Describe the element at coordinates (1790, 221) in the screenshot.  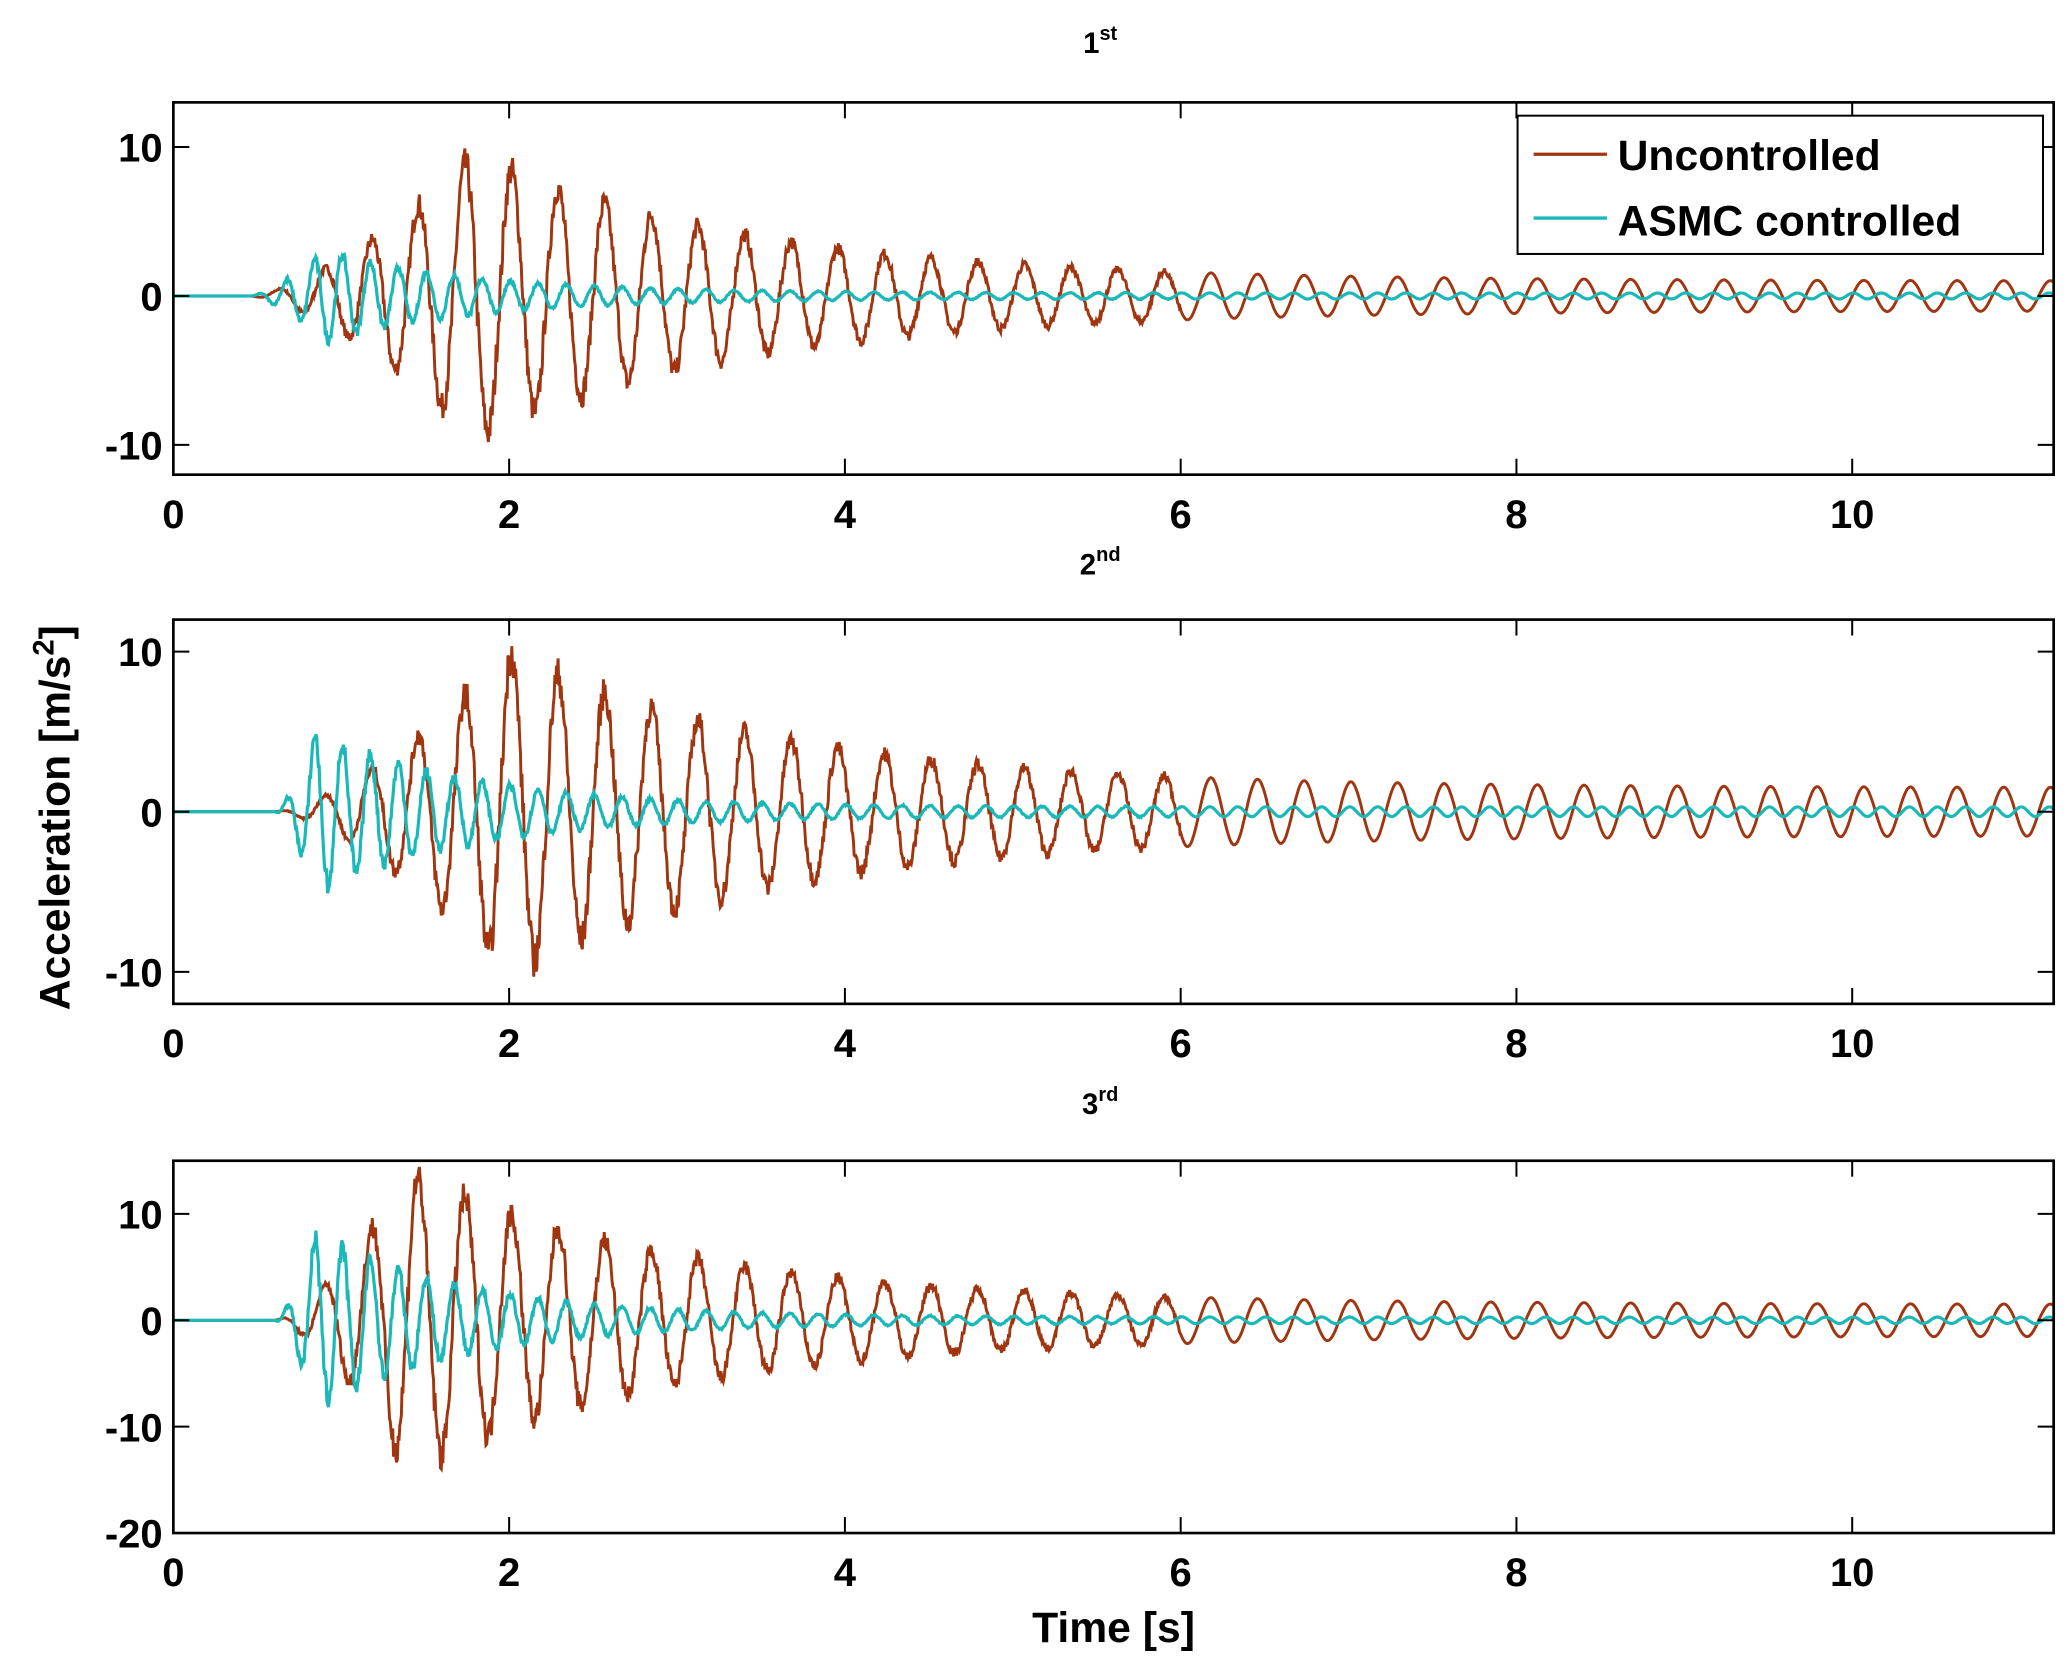
I see `legend-label-asmc: ASMC controlled` at that location.